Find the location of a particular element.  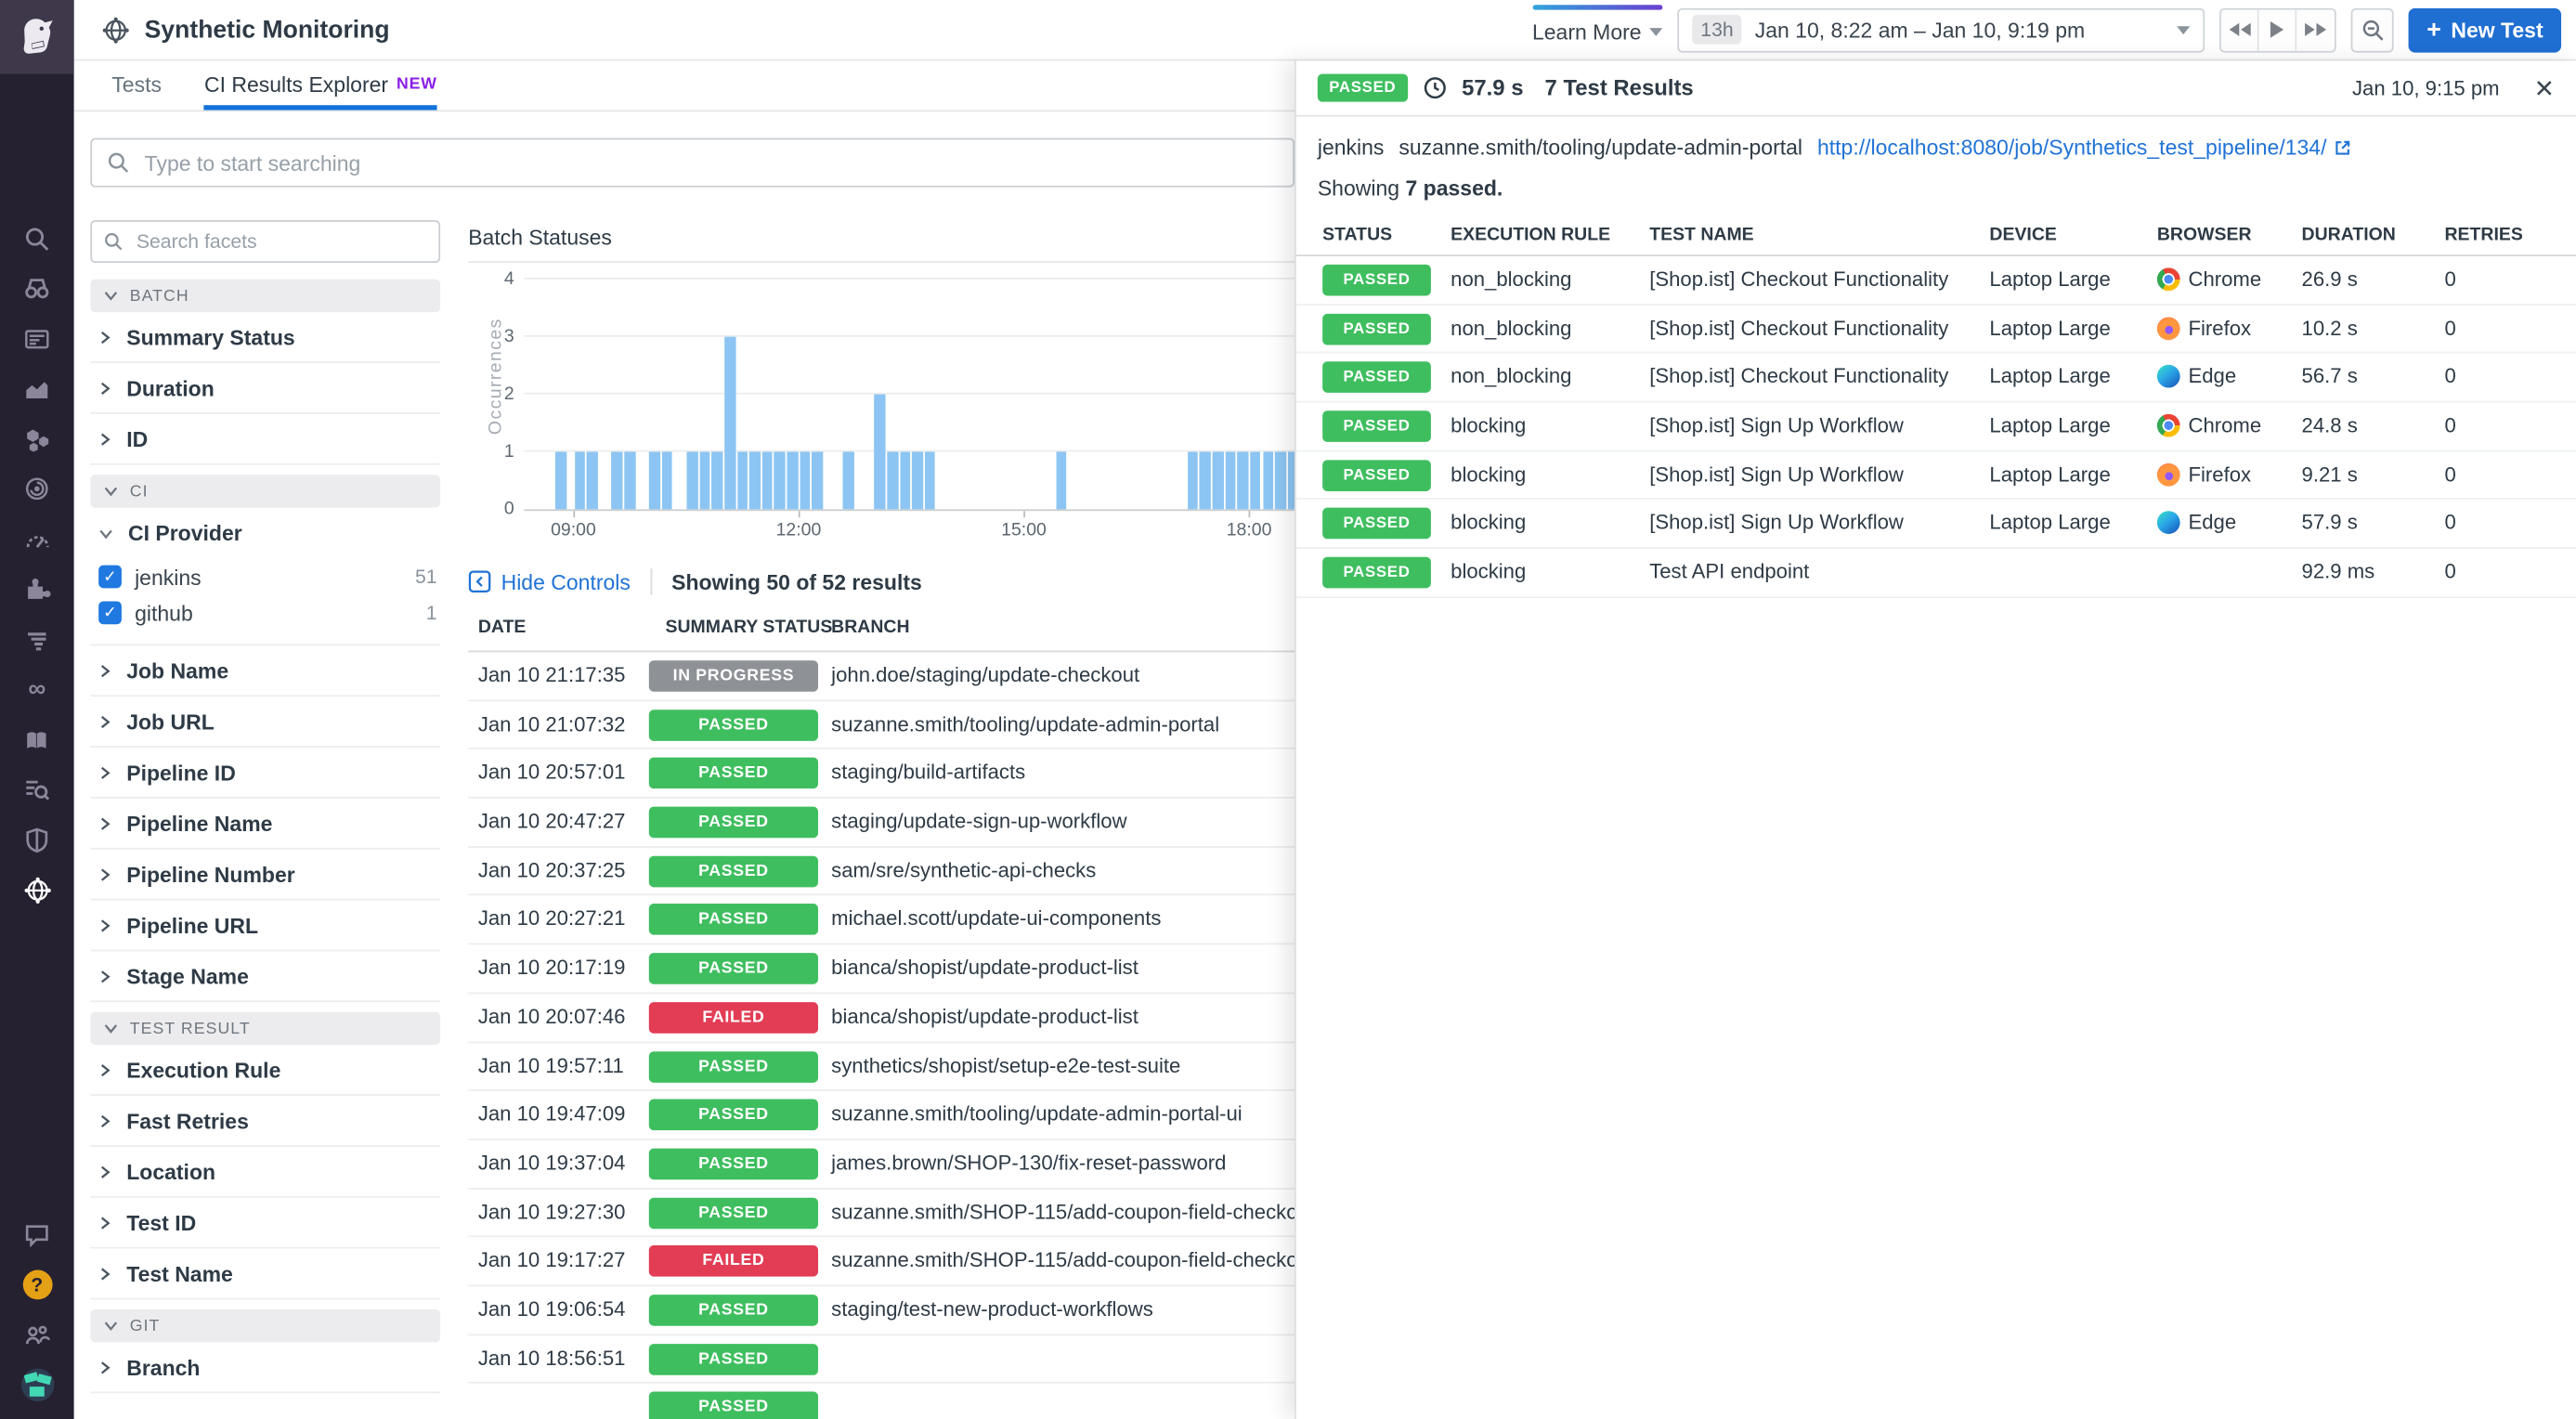

zoom-out-button is located at coordinates (2372, 29).